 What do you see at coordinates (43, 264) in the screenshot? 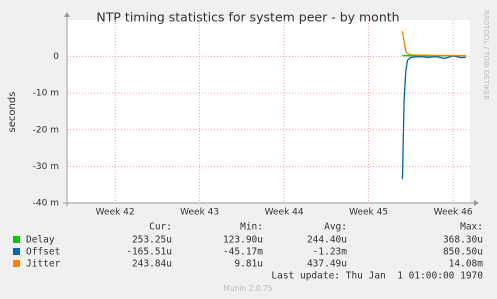
I see `legend-label: Jitter` at bounding box center [43, 264].